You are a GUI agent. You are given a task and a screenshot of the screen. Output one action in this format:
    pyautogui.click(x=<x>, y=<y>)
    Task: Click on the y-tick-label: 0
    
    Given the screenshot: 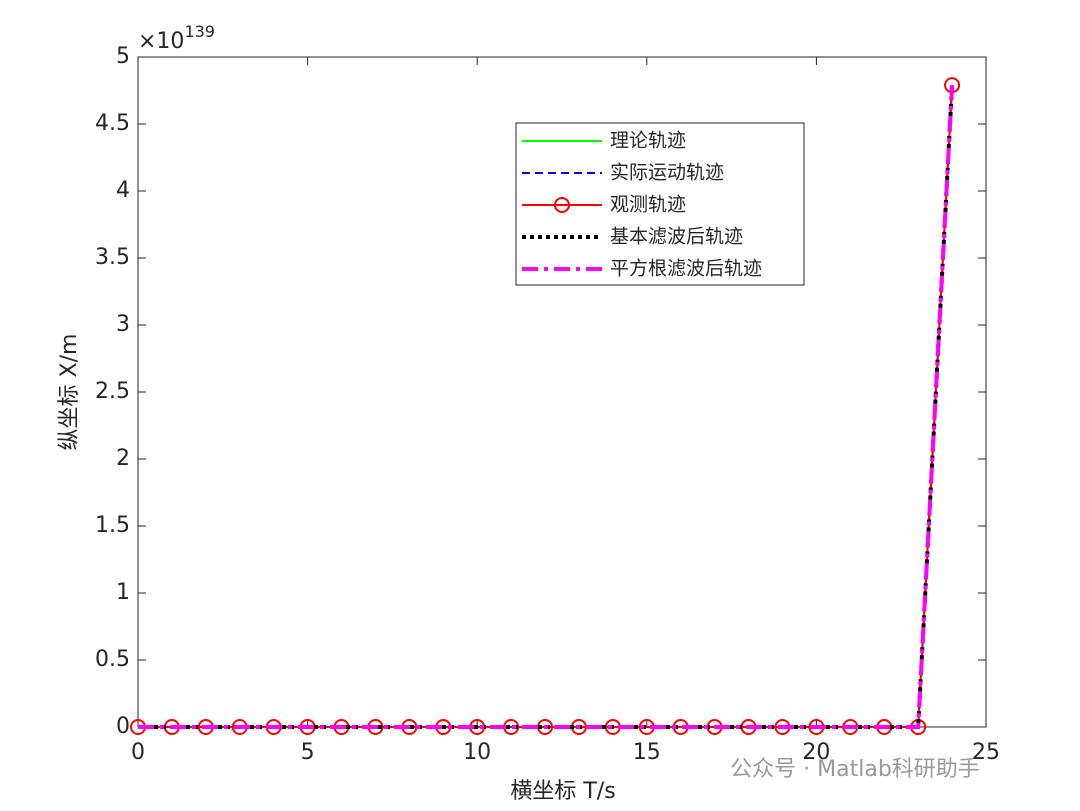 What is the action you would take?
    pyautogui.click(x=123, y=726)
    